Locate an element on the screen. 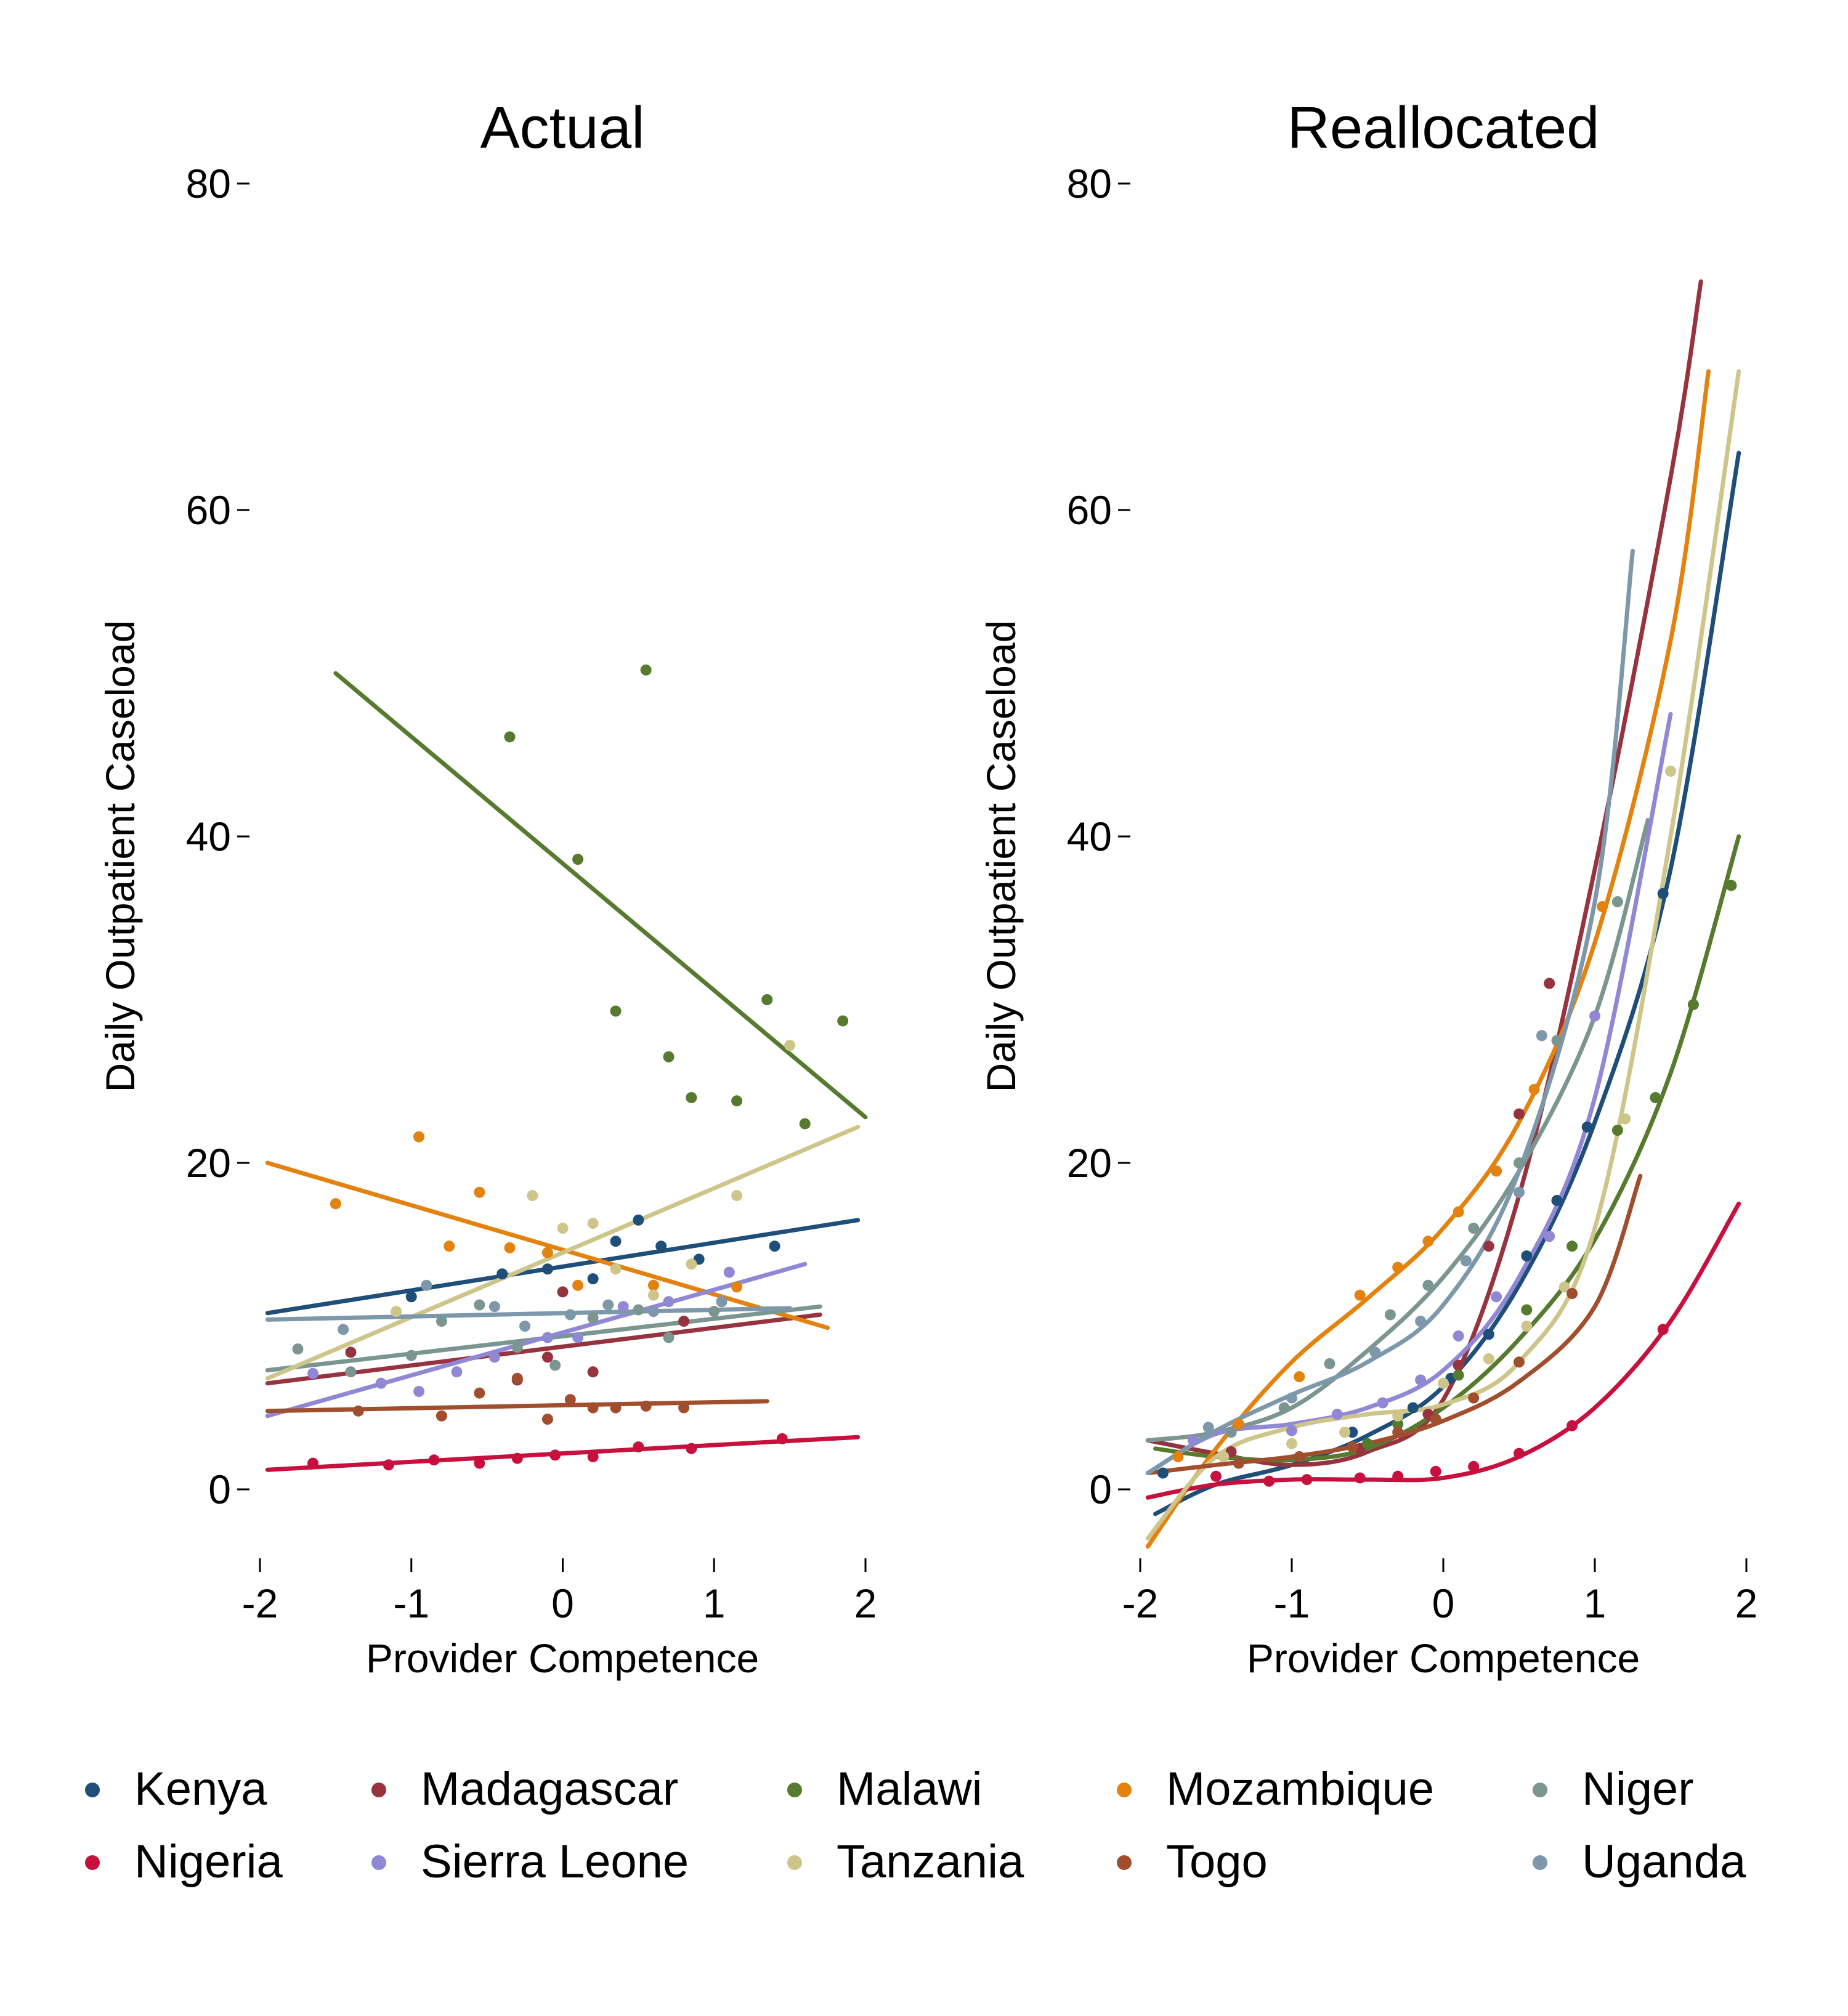  x-tick-label: -1 is located at coordinates (1292, 1603).